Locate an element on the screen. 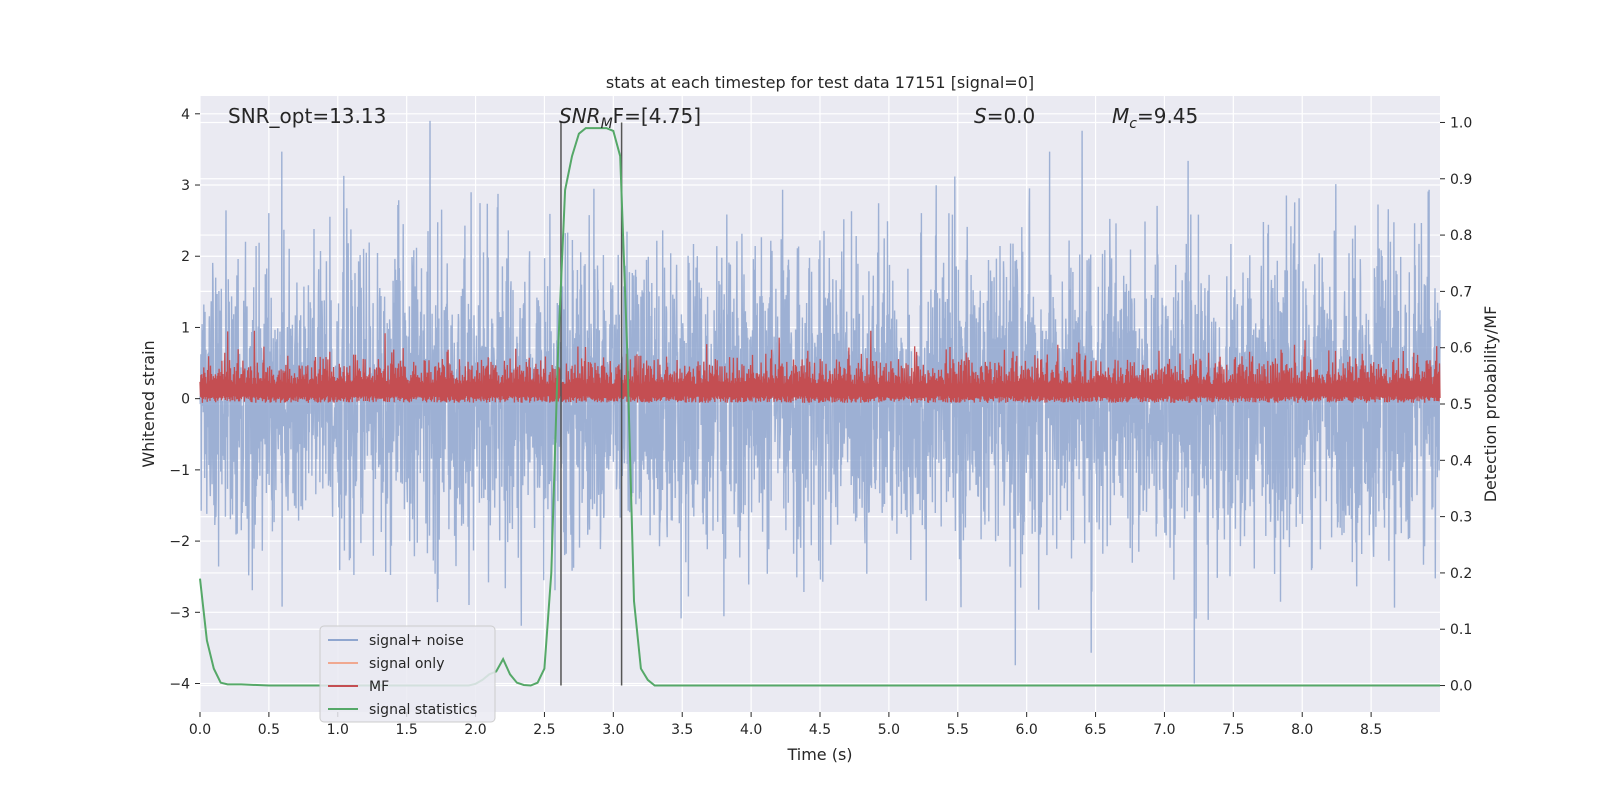 The image size is (1600, 800). x-tick-label: 8.5 is located at coordinates (1371, 730).